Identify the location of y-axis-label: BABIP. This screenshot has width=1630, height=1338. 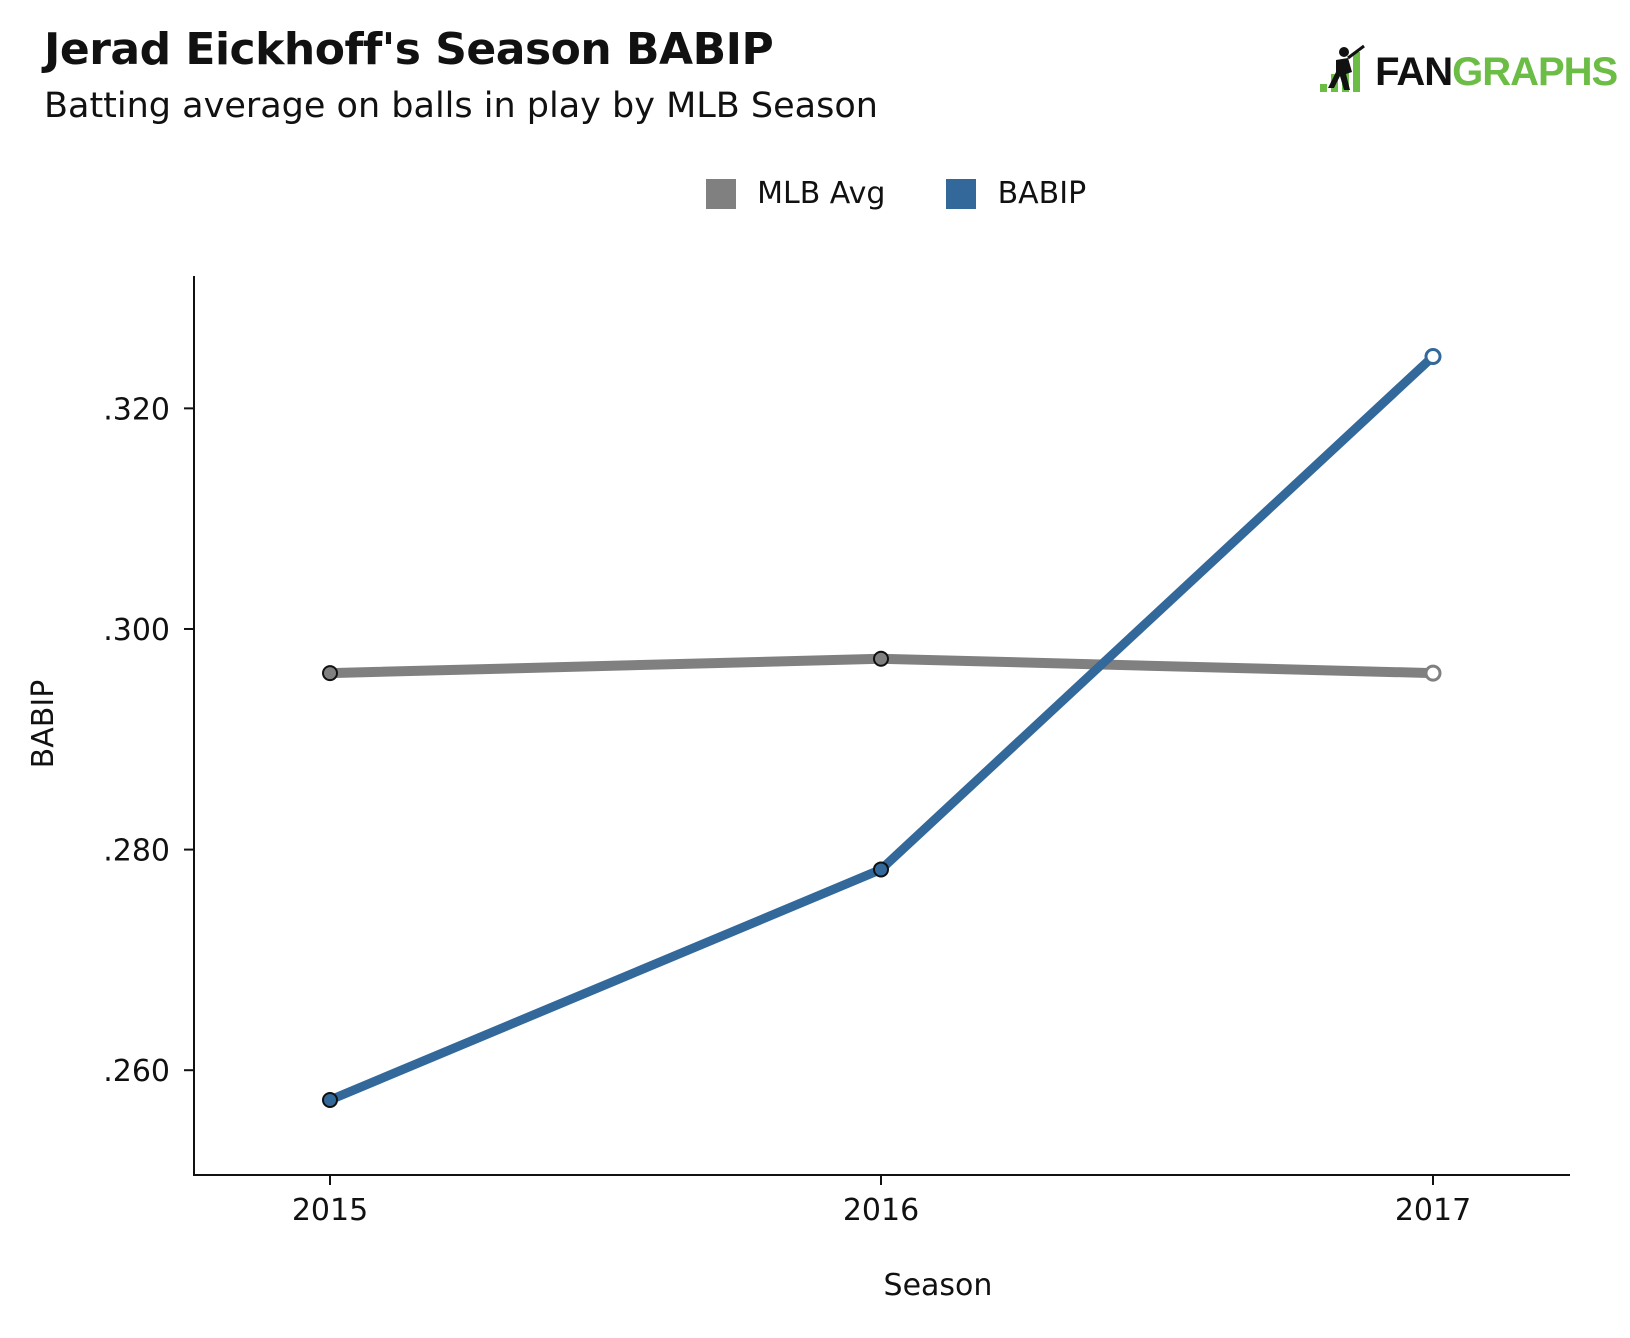
(43, 724).